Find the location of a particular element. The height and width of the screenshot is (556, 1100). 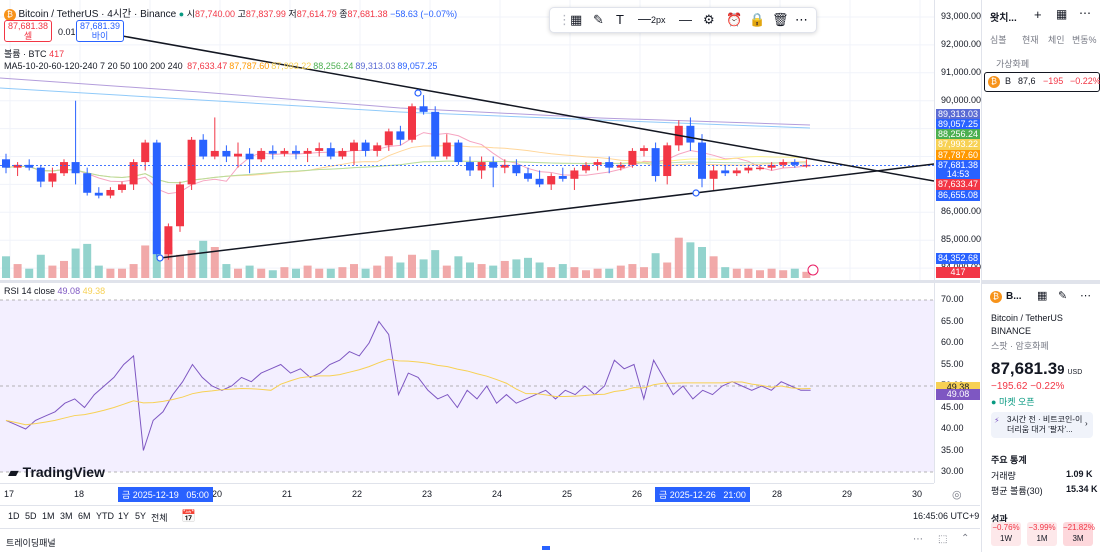

edit-icon: ✎ is located at coordinates (1063, 296).